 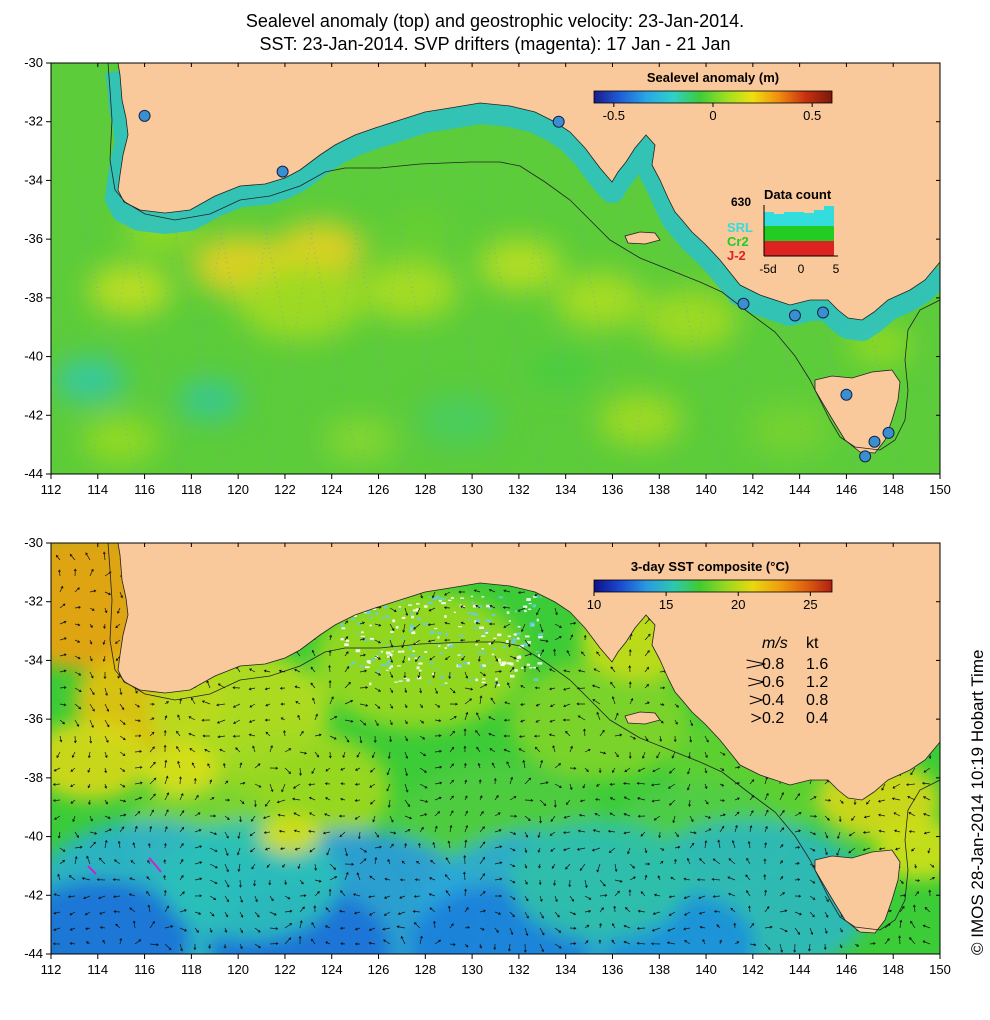 I want to click on series-label-srl: SRL, so click(x=740, y=227).